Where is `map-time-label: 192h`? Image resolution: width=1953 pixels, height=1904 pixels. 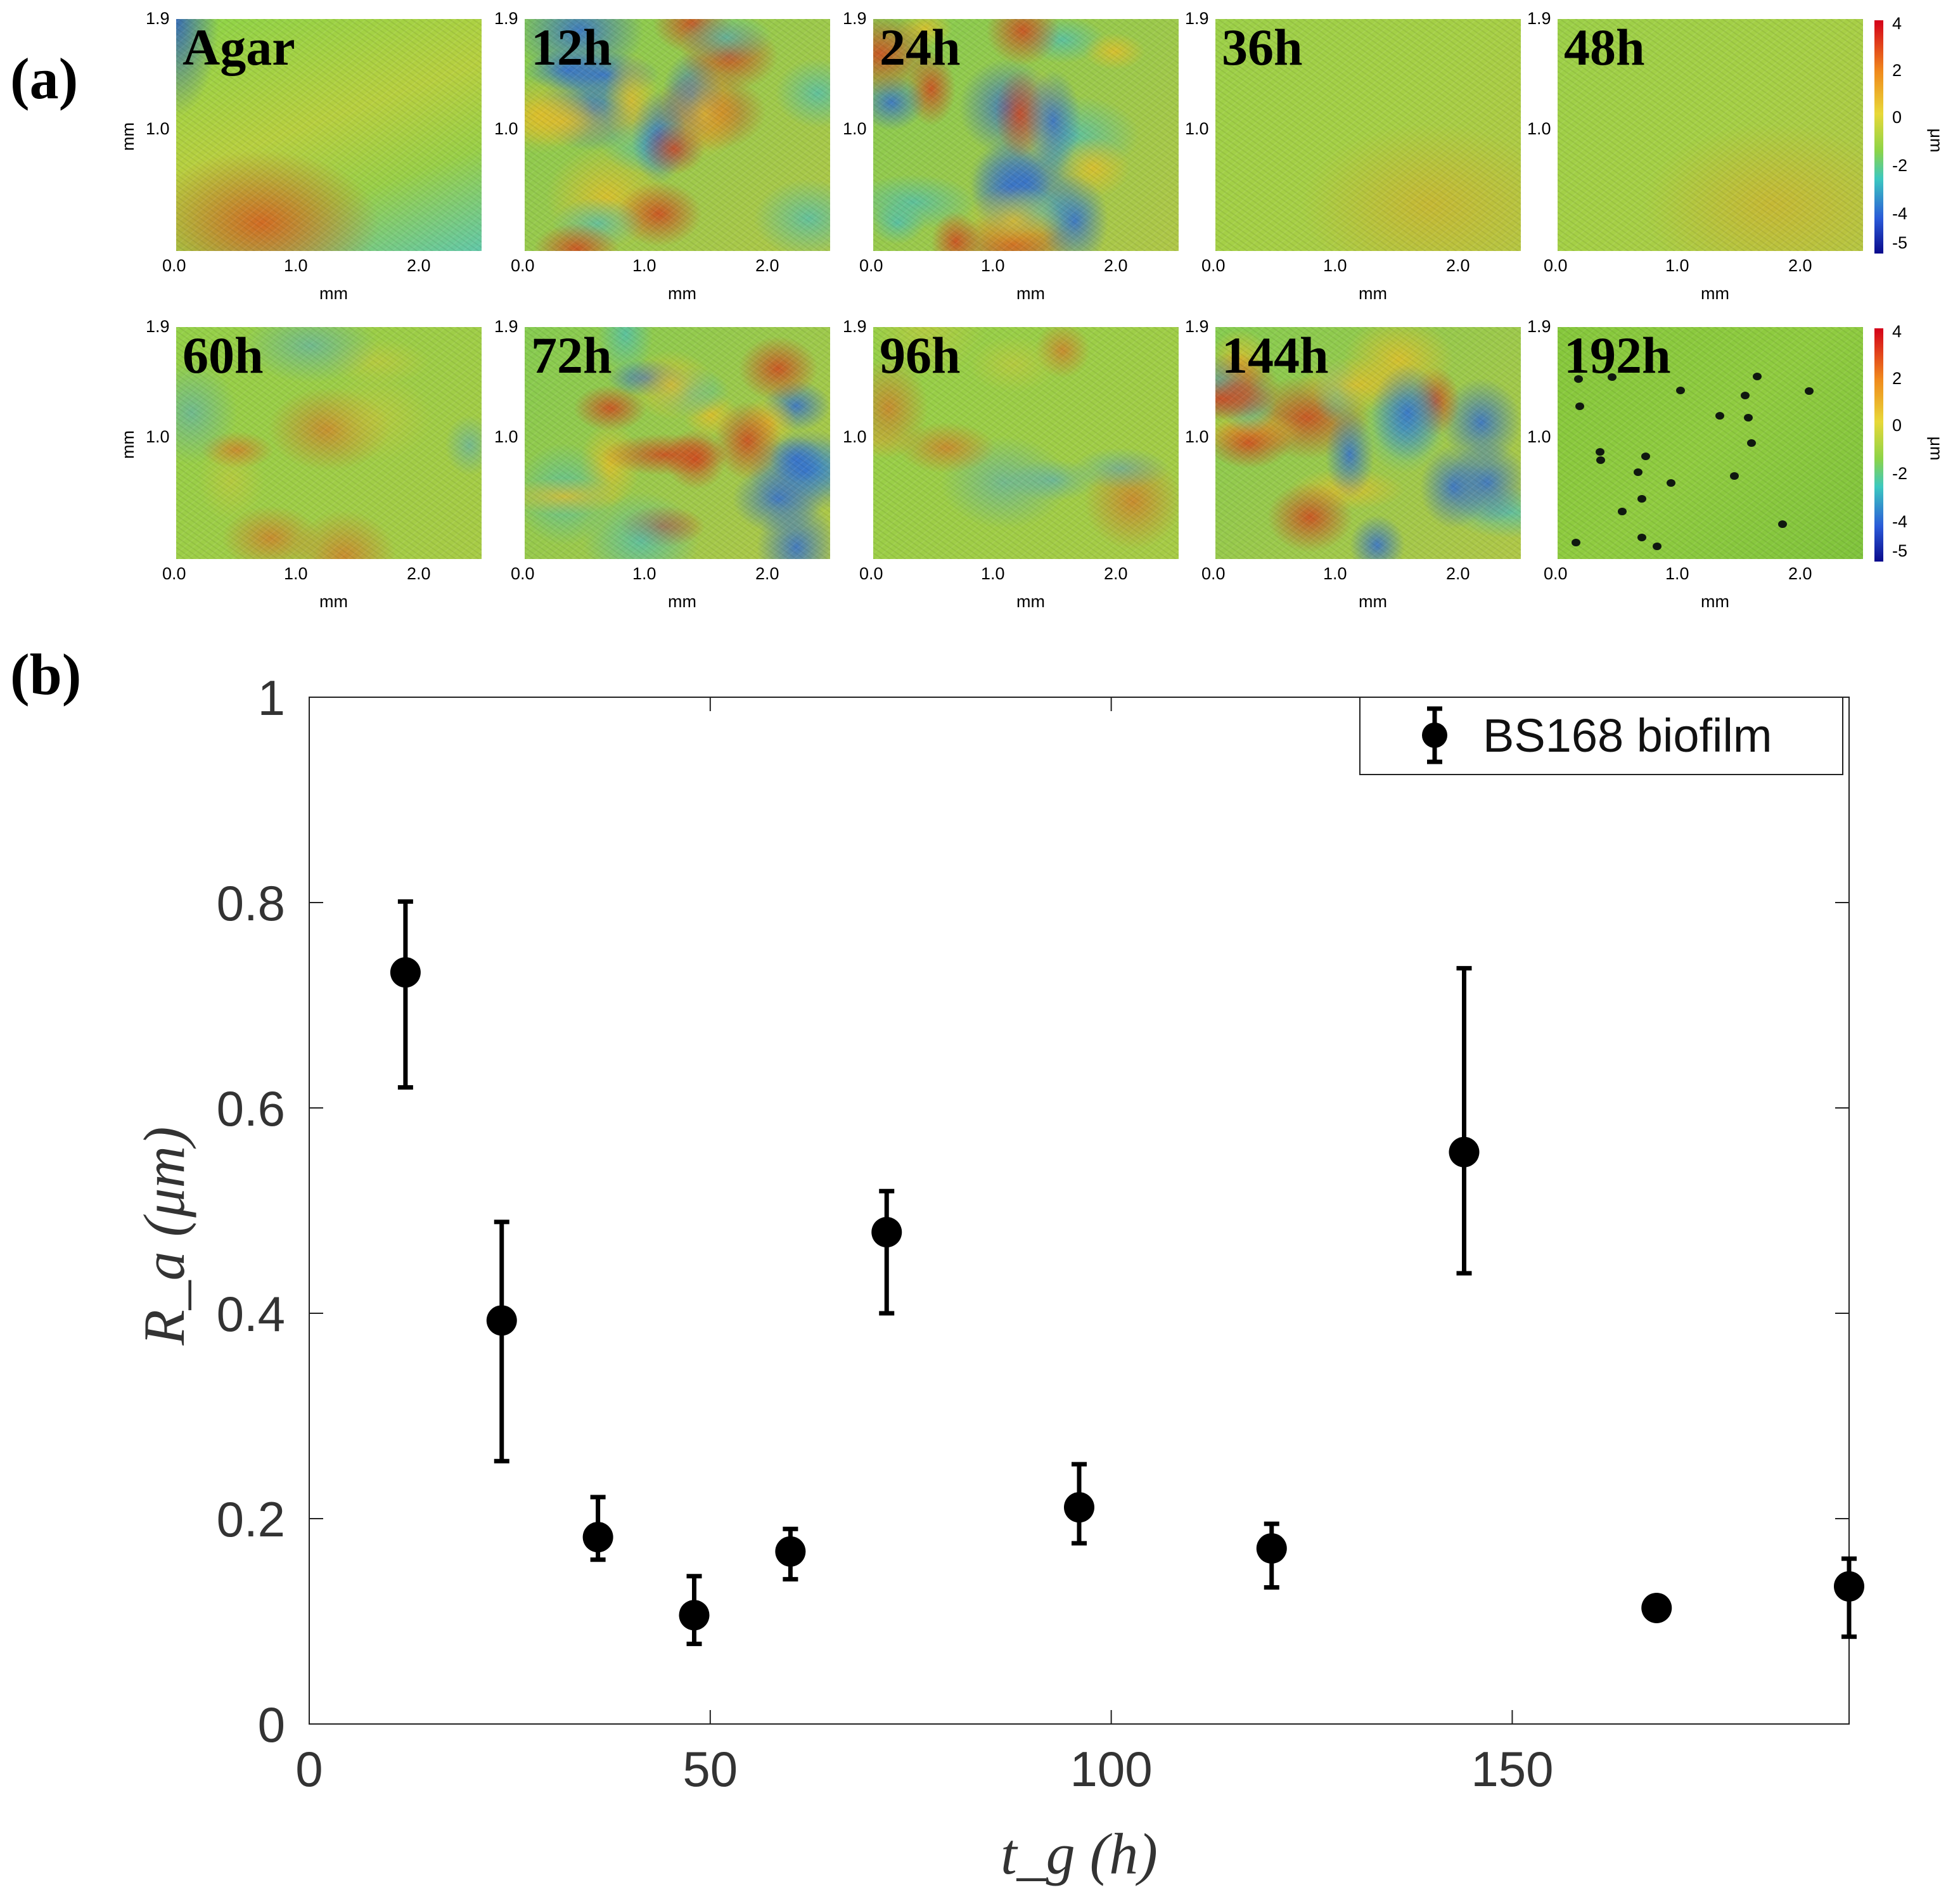
map-time-label: 192h is located at coordinates (1617, 355).